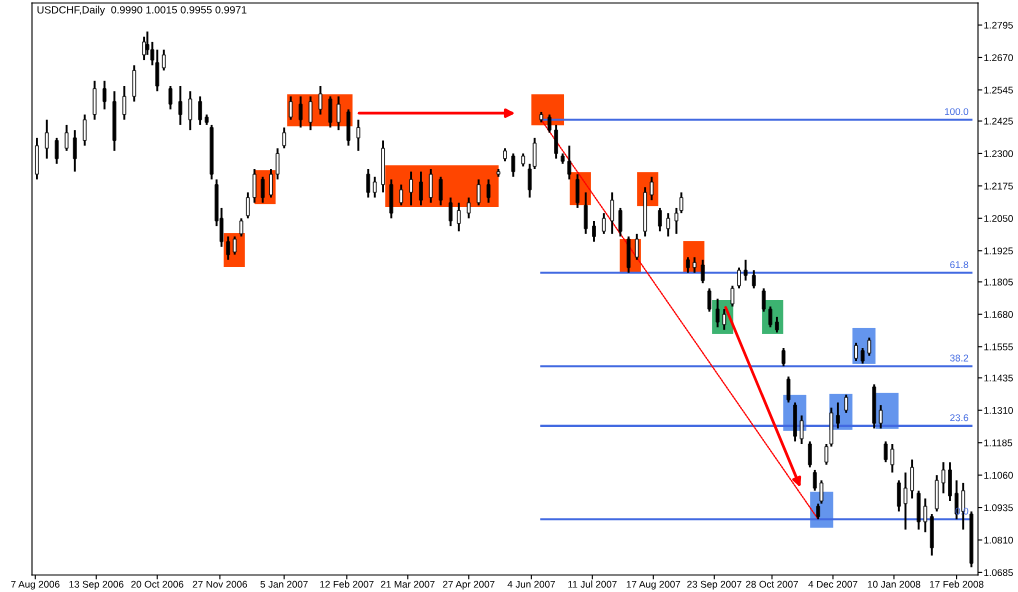 The height and width of the screenshot is (592, 1018). Describe the element at coordinates (347, 584) in the screenshot. I see `x-tick-label: 12 Feb 2007` at that location.